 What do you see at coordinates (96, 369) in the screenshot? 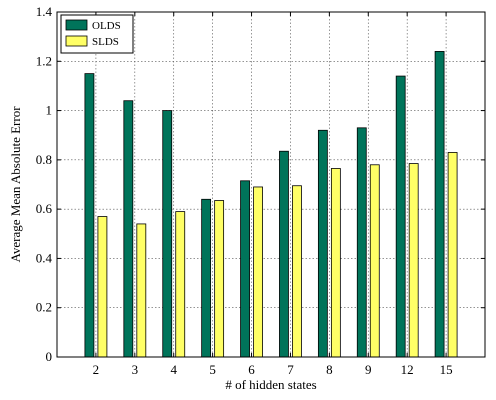
I see `x-tick-label: 2` at bounding box center [96, 369].